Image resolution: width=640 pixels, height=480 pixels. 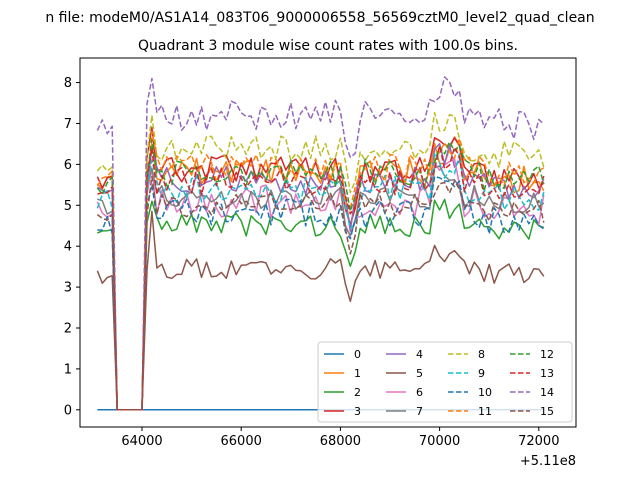 I want to click on legend-label-13: 13, so click(x=547, y=373).